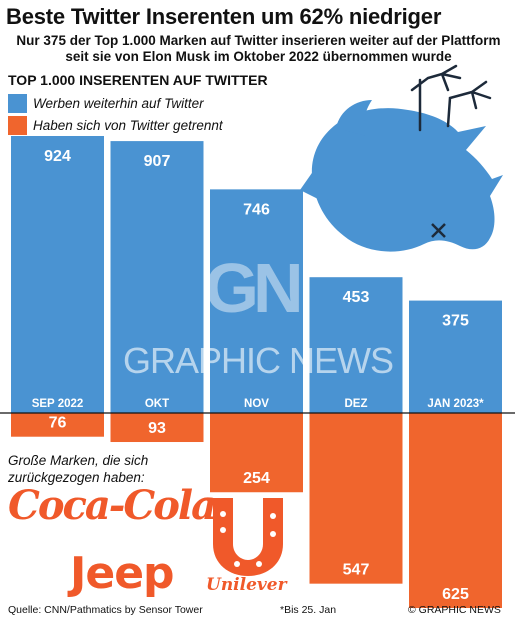 The width and height of the screenshot is (515, 624). I want to click on footnote: *Bis 25. Jan, so click(308, 610).